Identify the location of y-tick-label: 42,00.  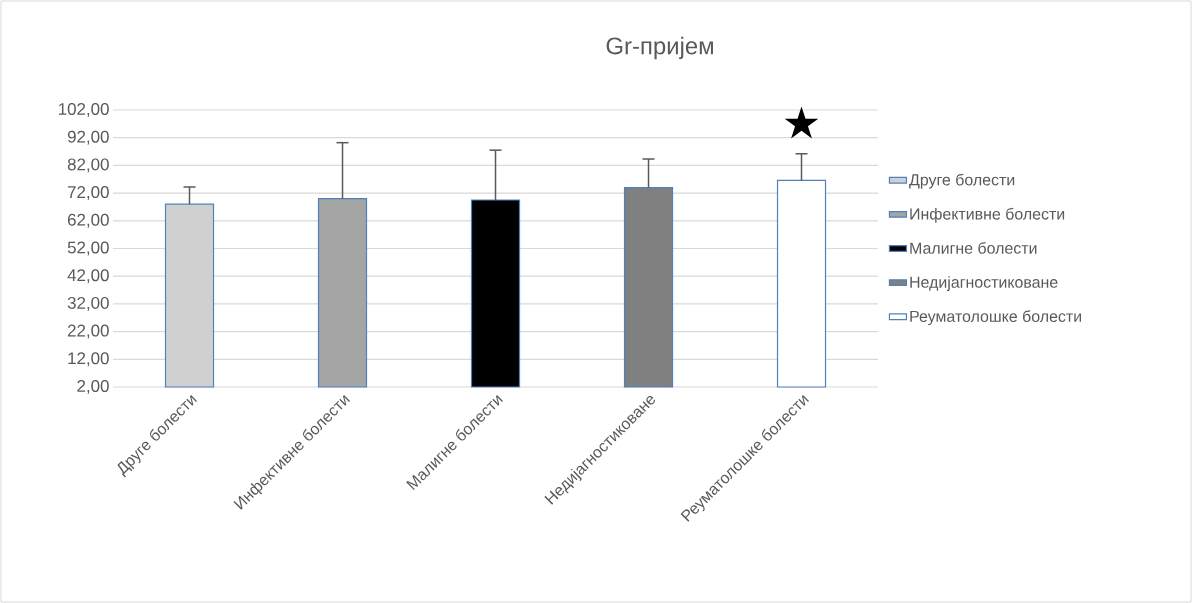
(88, 276).